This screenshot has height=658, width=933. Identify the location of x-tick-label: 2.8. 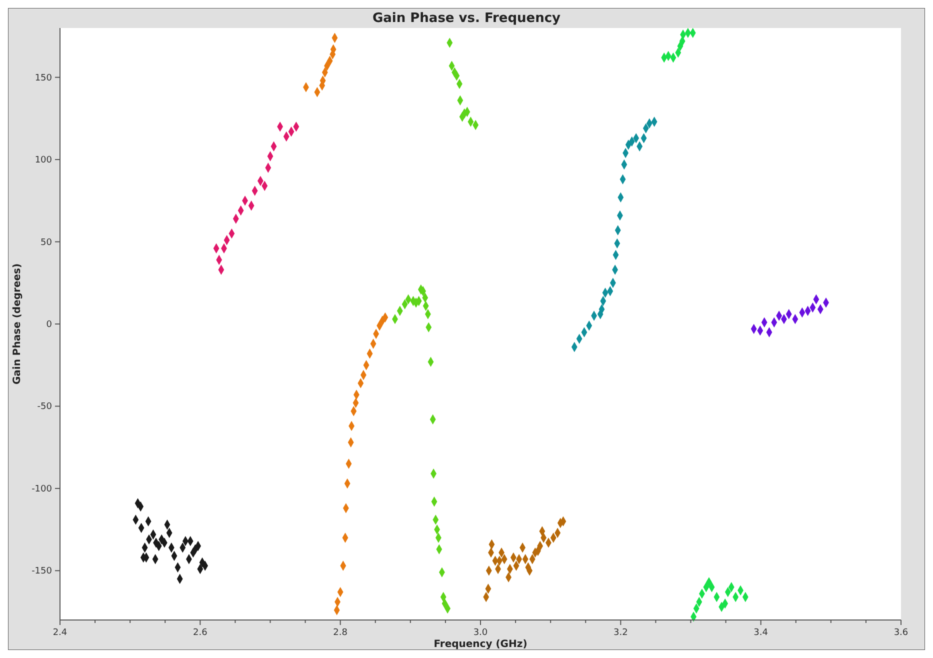
(340, 633).